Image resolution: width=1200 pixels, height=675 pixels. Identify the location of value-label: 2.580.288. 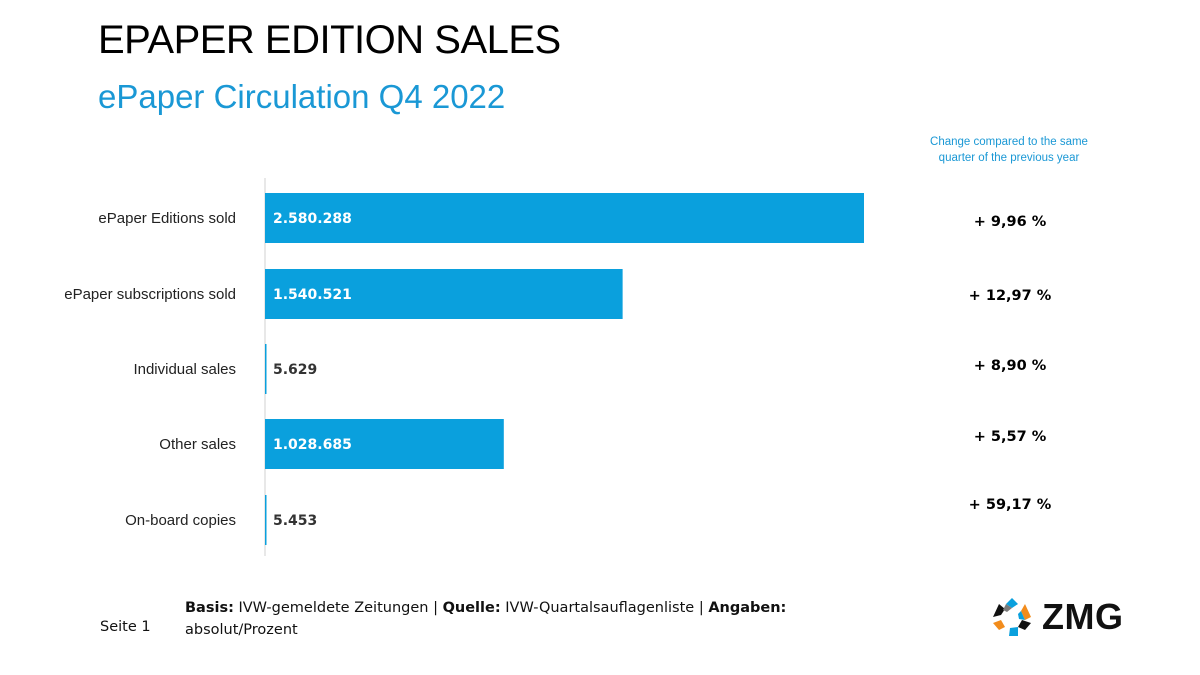
(312, 219).